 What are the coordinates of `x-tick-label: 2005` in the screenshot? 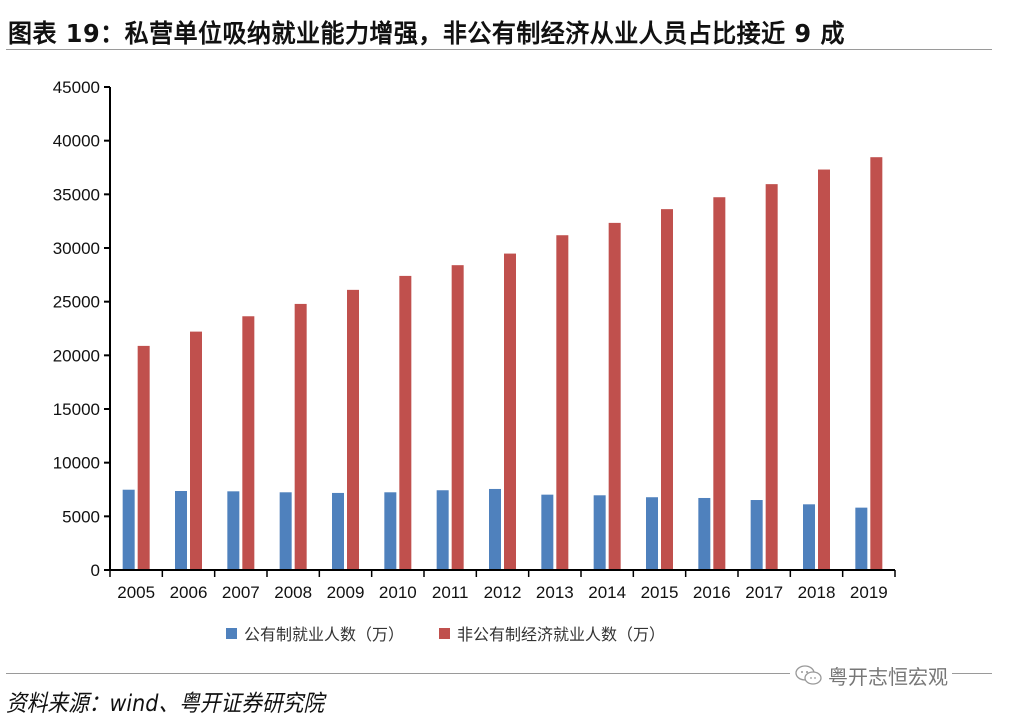 It's located at (136, 592).